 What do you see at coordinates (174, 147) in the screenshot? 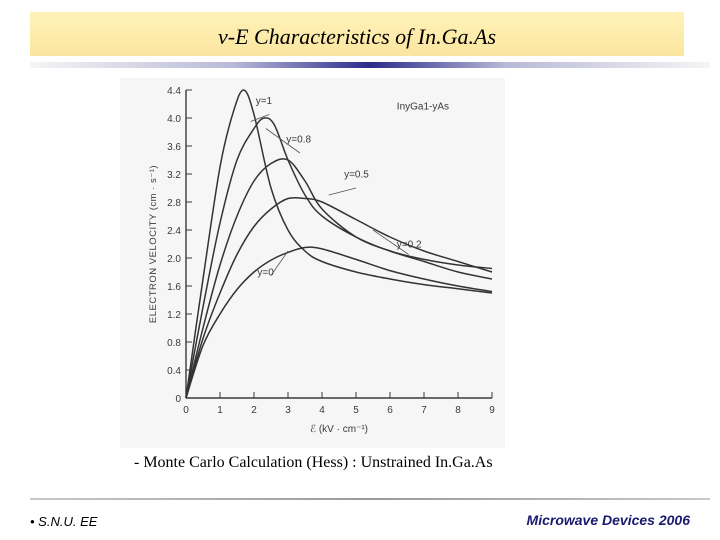
I see `y-tick-label: 3.6` at bounding box center [174, 147].